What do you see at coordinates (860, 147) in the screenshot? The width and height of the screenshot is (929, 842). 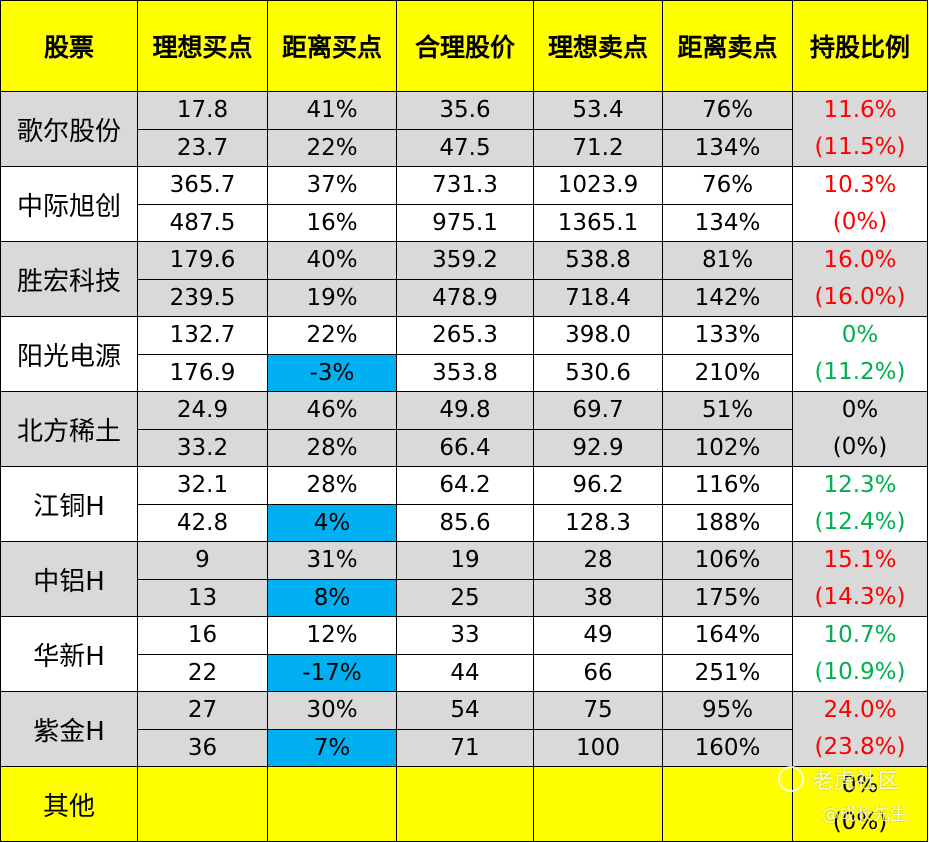 I see `holding-previous: (11.5%)` at bounding box center [860, 147].